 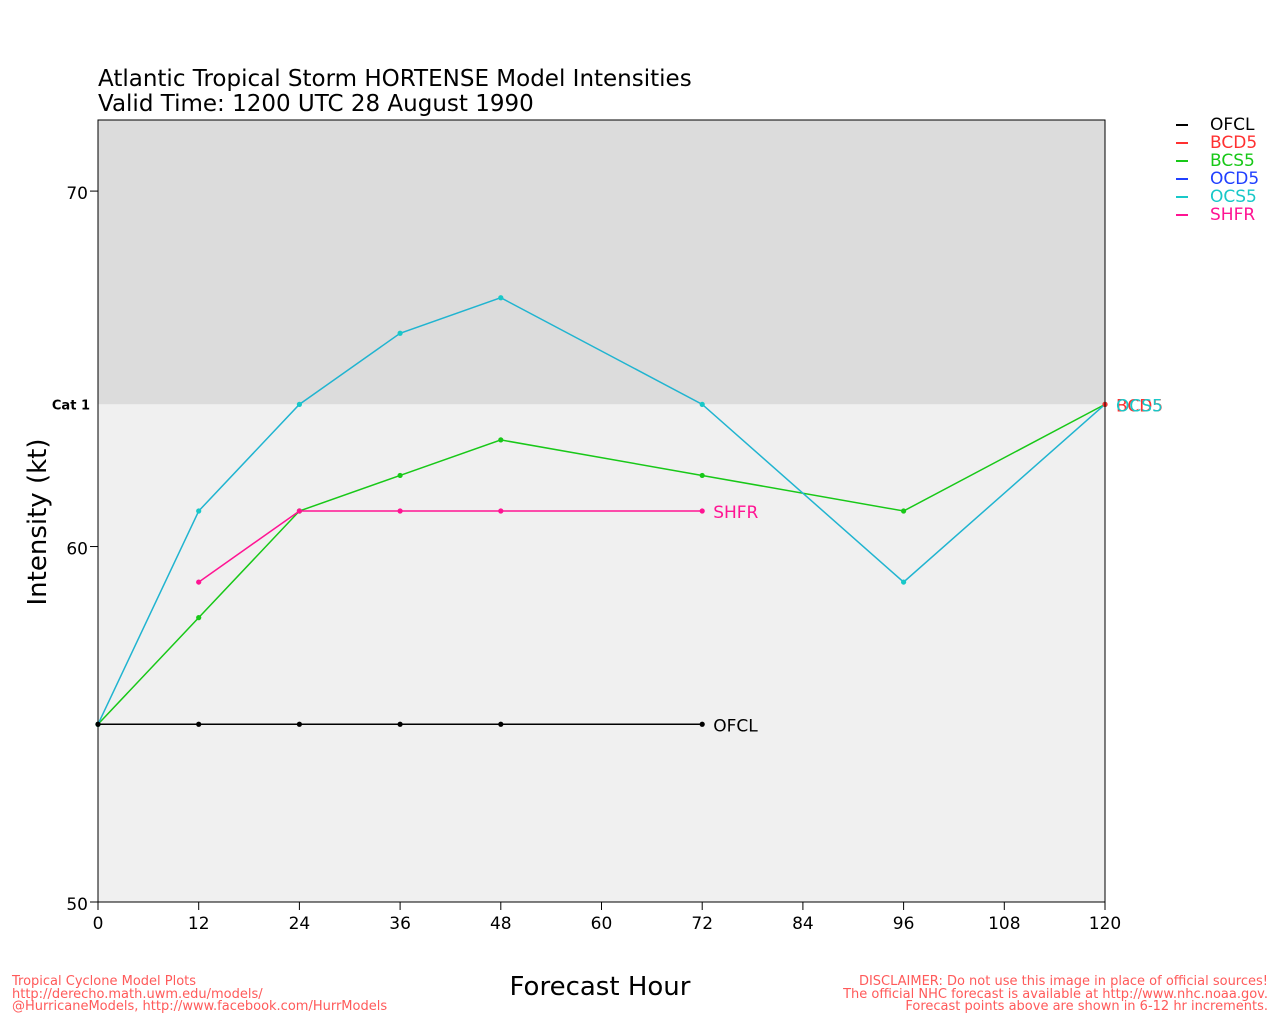 What do you see at coordinates (1235, 179) in the screenshot?
I see `legend-label: OCD5` at bounding box center [1235, 179].